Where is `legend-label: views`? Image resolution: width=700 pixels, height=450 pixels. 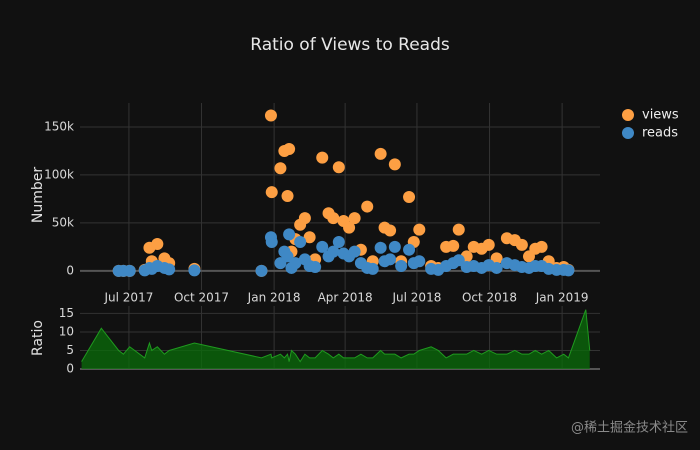
legend-label: views is located at coordinates (660, 115).